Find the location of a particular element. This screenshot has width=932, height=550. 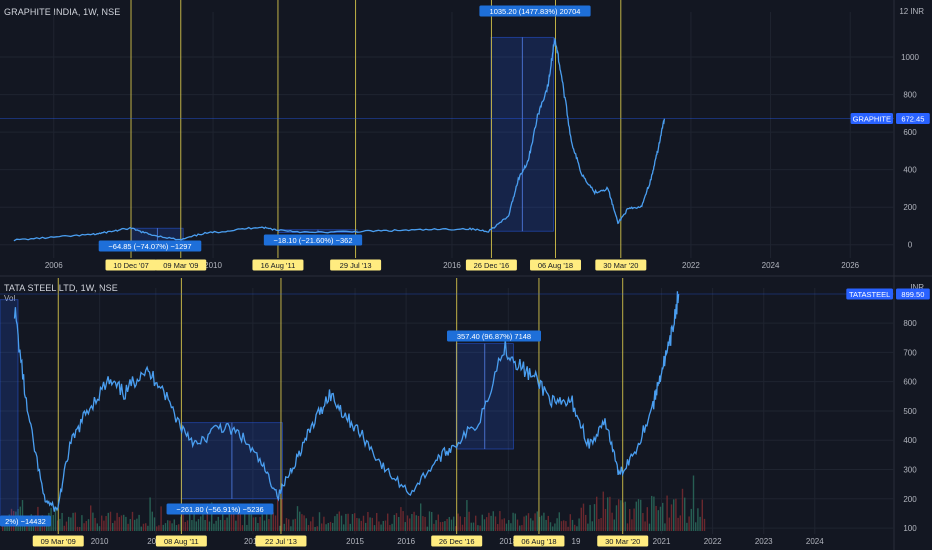

top-x-tick-0: 2006 is located at coordinates (54, 265).